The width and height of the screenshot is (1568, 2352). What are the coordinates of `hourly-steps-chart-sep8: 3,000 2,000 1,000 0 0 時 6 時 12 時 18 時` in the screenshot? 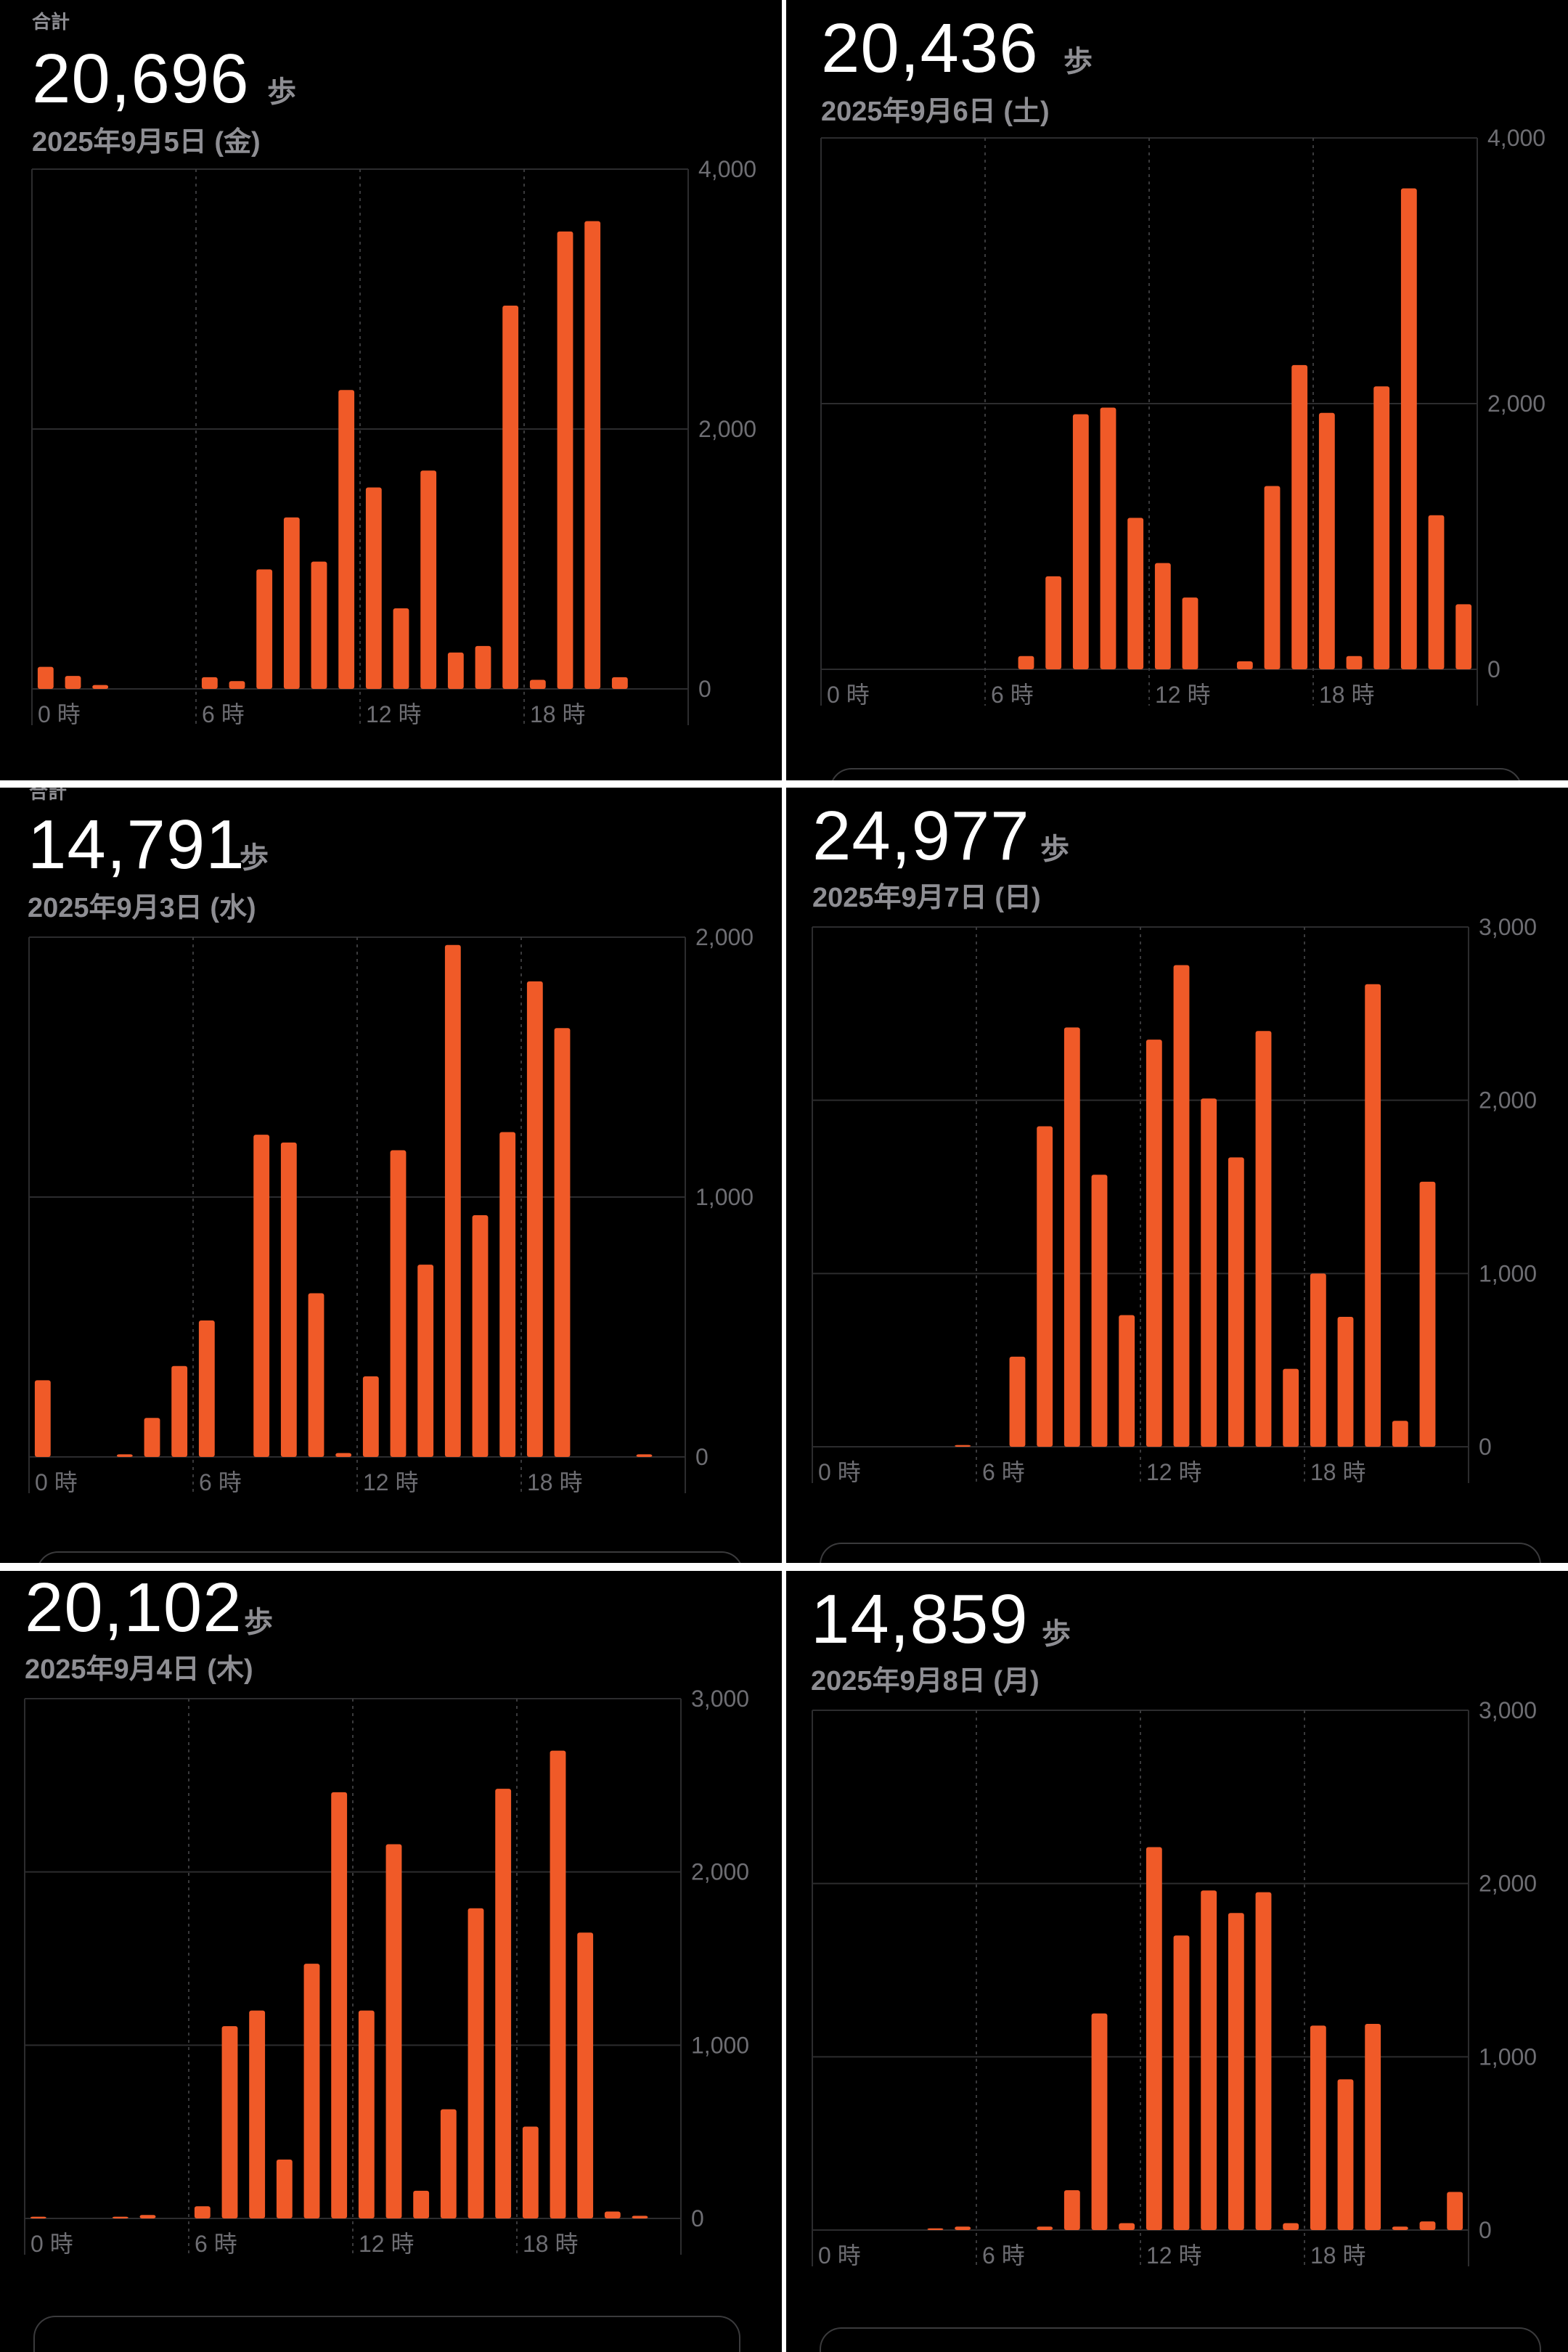 It's located at (1175, 1983).